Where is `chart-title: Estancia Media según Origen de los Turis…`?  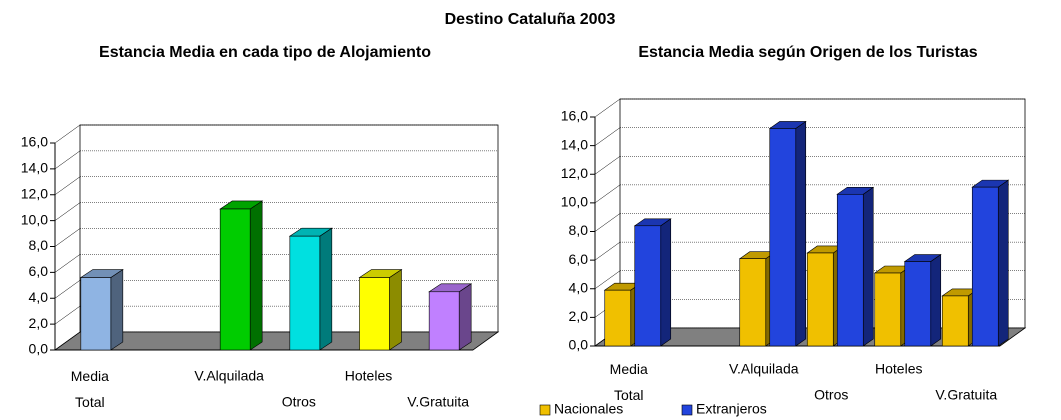
chart-title: Estancia Media según Origen de los Turis… is located at coordinates (807, 52).